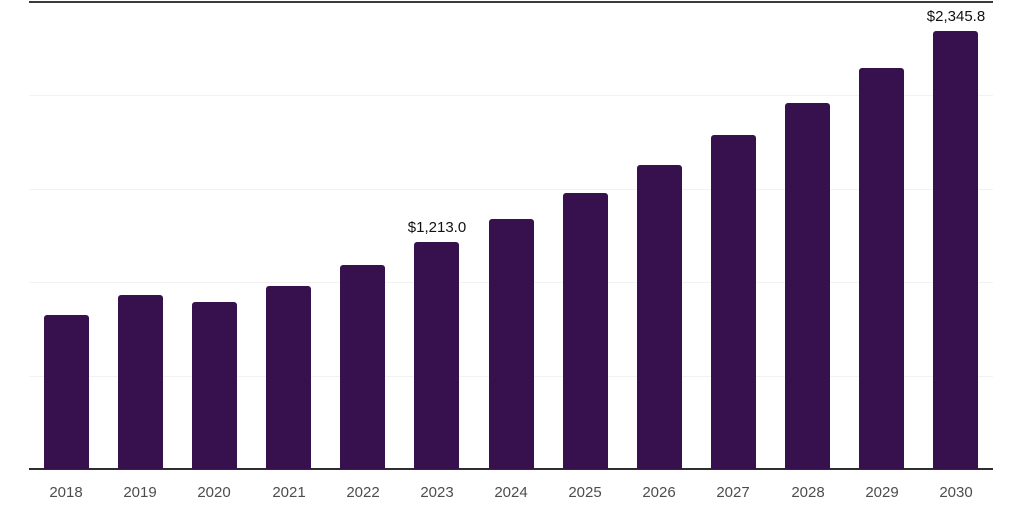  Describe the element at coordinates (956, 16) in the screenshot. I see `value-label-2030: $2,345.8` at that location.